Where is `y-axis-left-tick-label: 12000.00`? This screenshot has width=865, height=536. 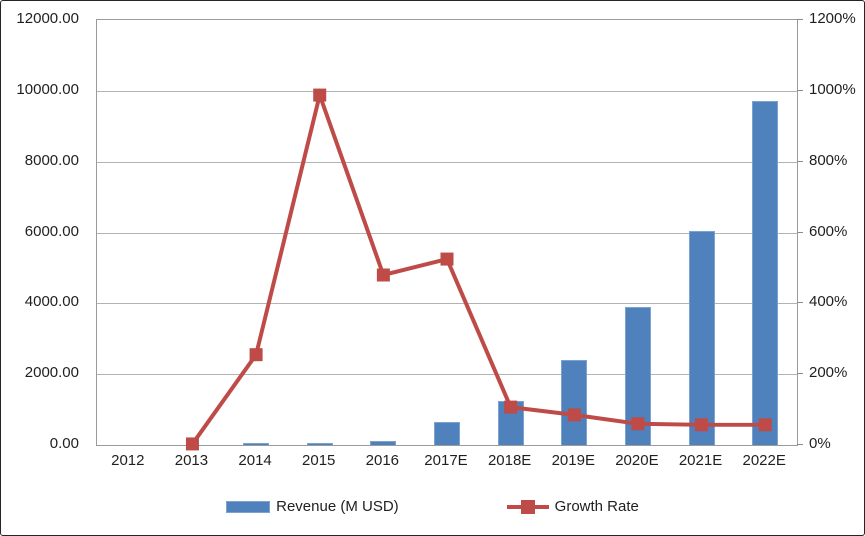 y-axis-left-tick-label: 12000.00 is located at coordinates (47, 18).